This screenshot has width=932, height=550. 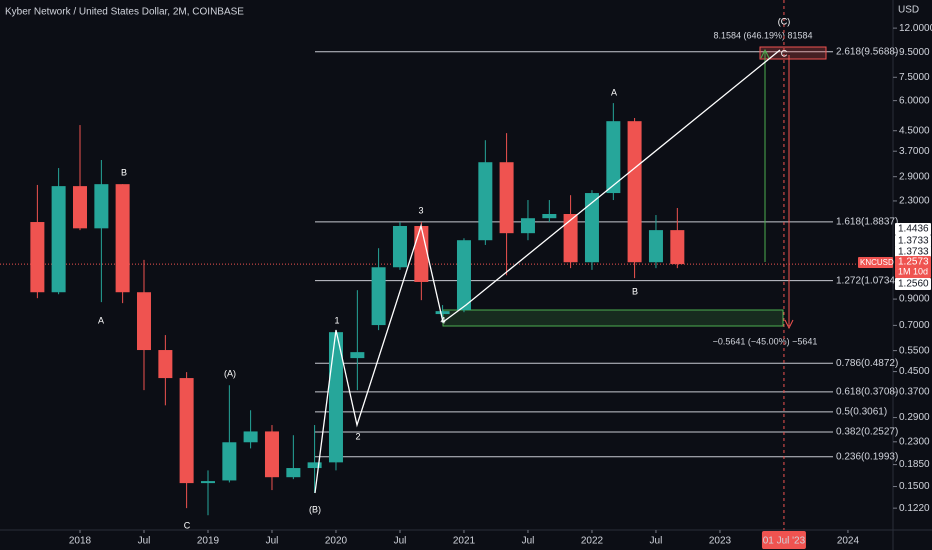 What do you see at coordinates (762, 35) in the screenshot?
I see `measure-label: 8.1584 (646.19%) 81584` at bounding box center [762, 35].